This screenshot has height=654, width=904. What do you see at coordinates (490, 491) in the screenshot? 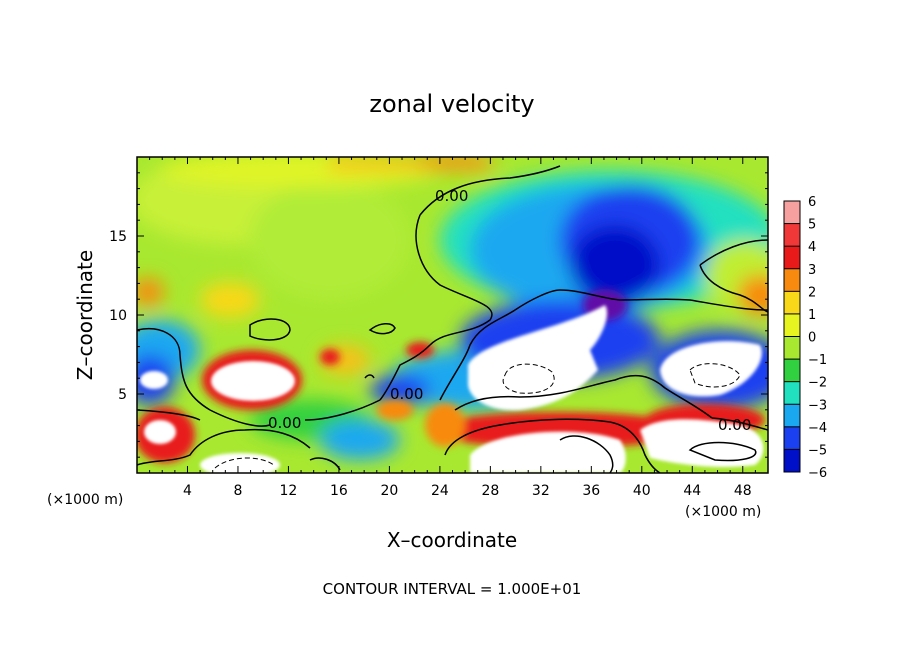
I see `x-tick-label: 28` at bounding box center [490, 491].